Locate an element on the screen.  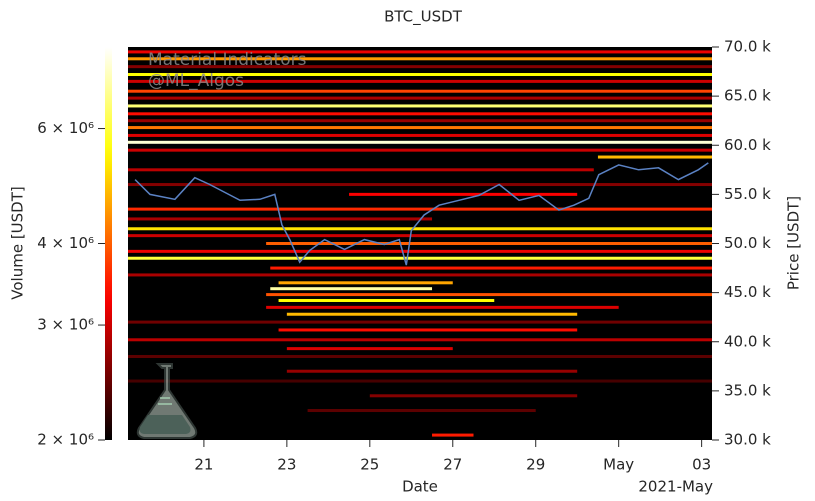
x-axis-label: Date is located at coordinates (420, 487).